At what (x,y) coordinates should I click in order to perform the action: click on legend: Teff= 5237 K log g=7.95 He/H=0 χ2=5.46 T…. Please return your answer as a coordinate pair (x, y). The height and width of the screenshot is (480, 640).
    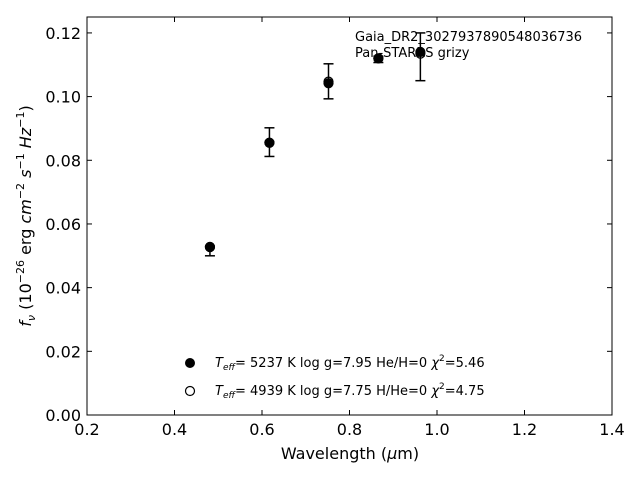
    Looking at the image, I should click on (334, 377).